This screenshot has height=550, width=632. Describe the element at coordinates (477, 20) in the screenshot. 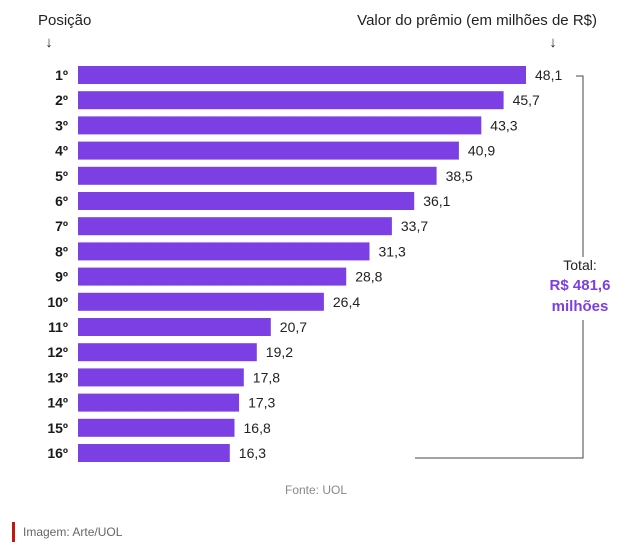

I see `value-header: Valor do prêmio (em milhões de R$)` at that location.